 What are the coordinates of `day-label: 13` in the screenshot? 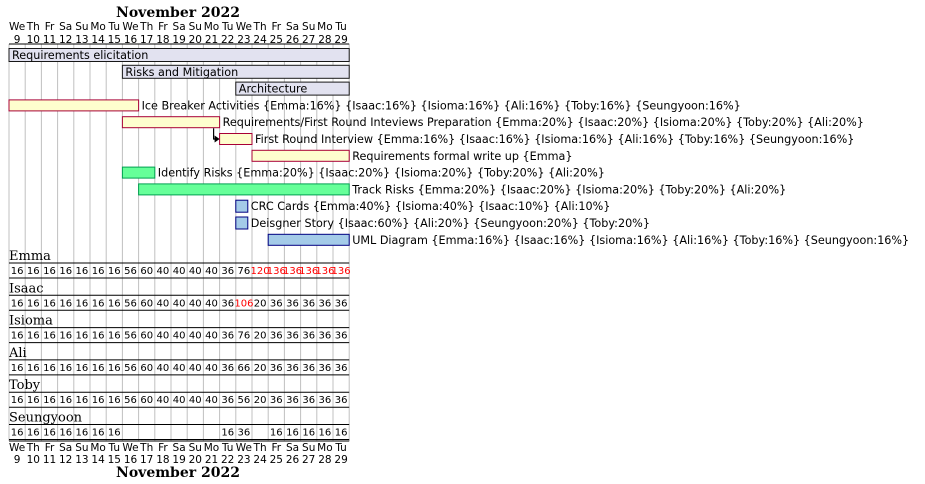 It's located at (81, 40).